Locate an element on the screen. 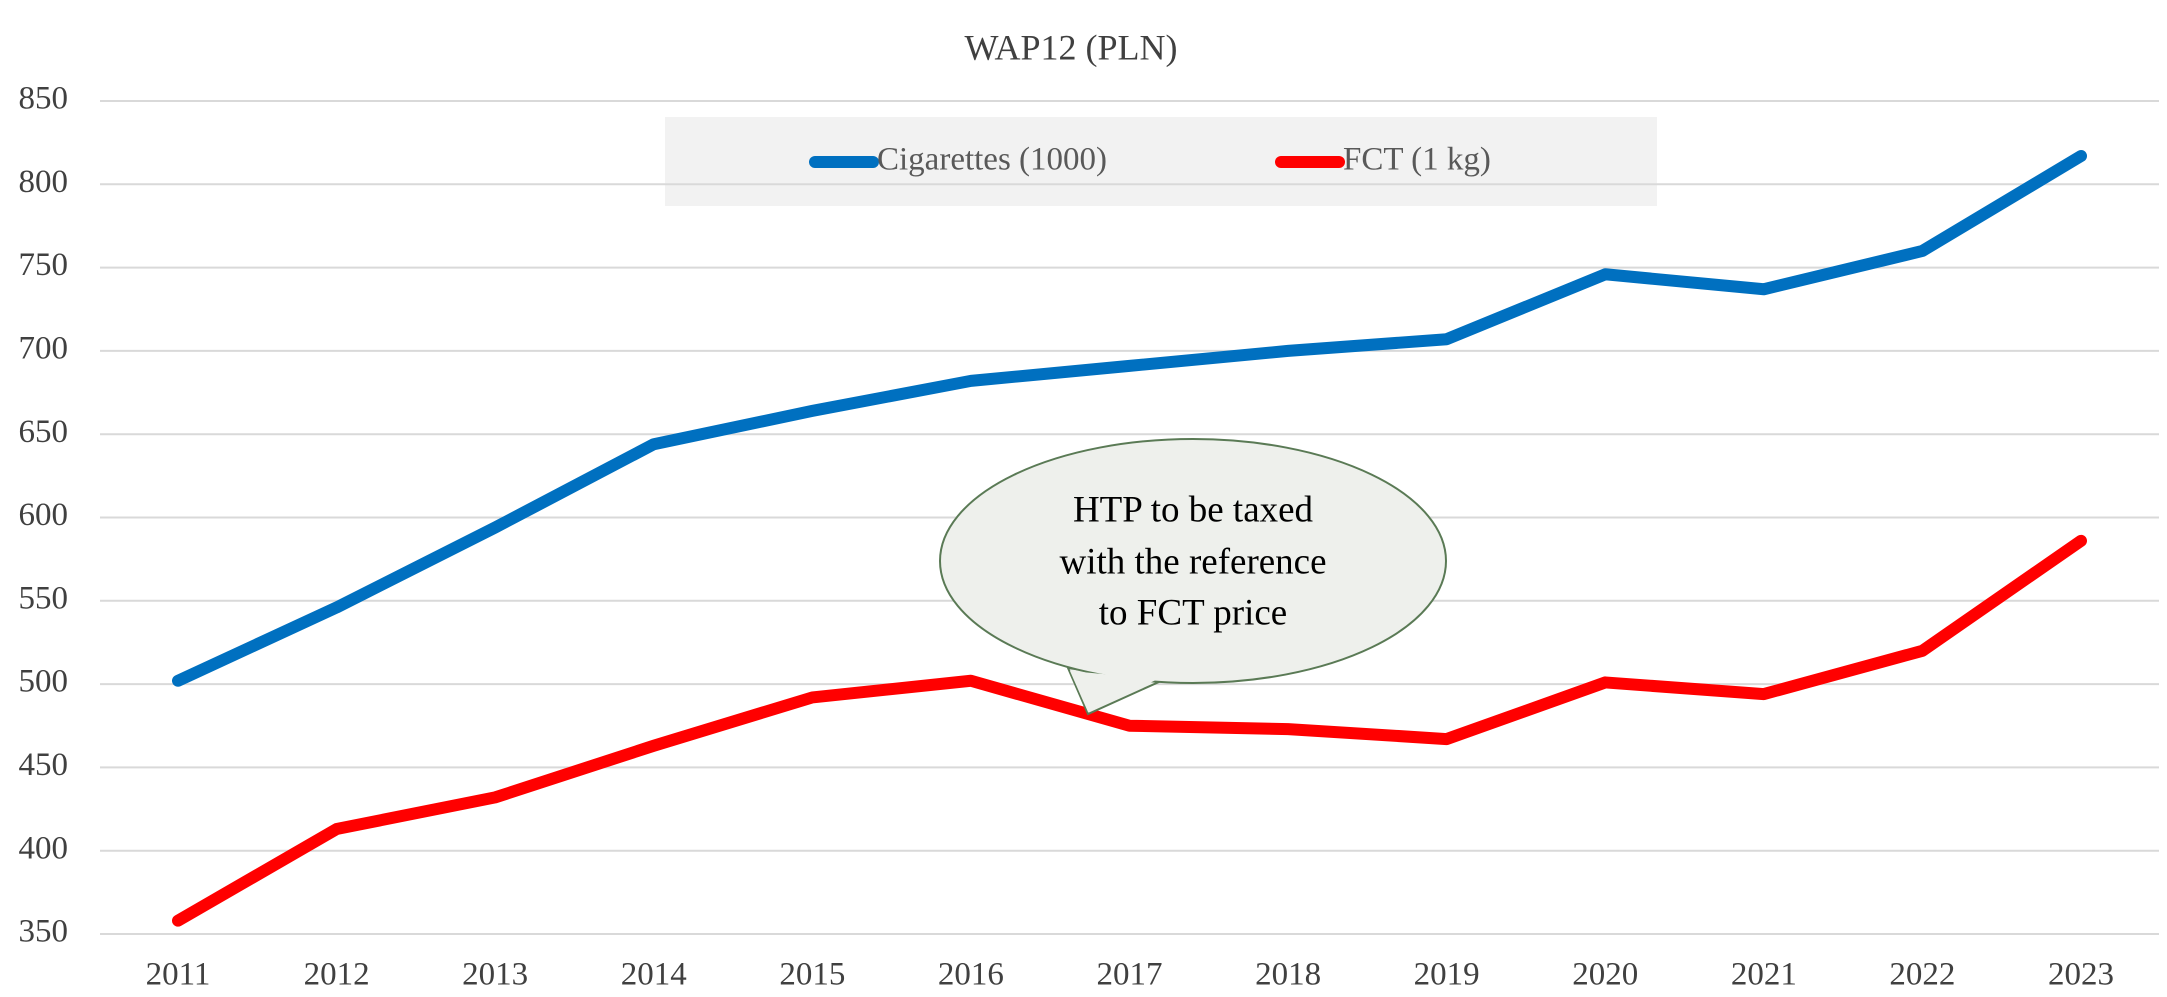  y-tick-label: 400 is located at coordinates (44, 848).